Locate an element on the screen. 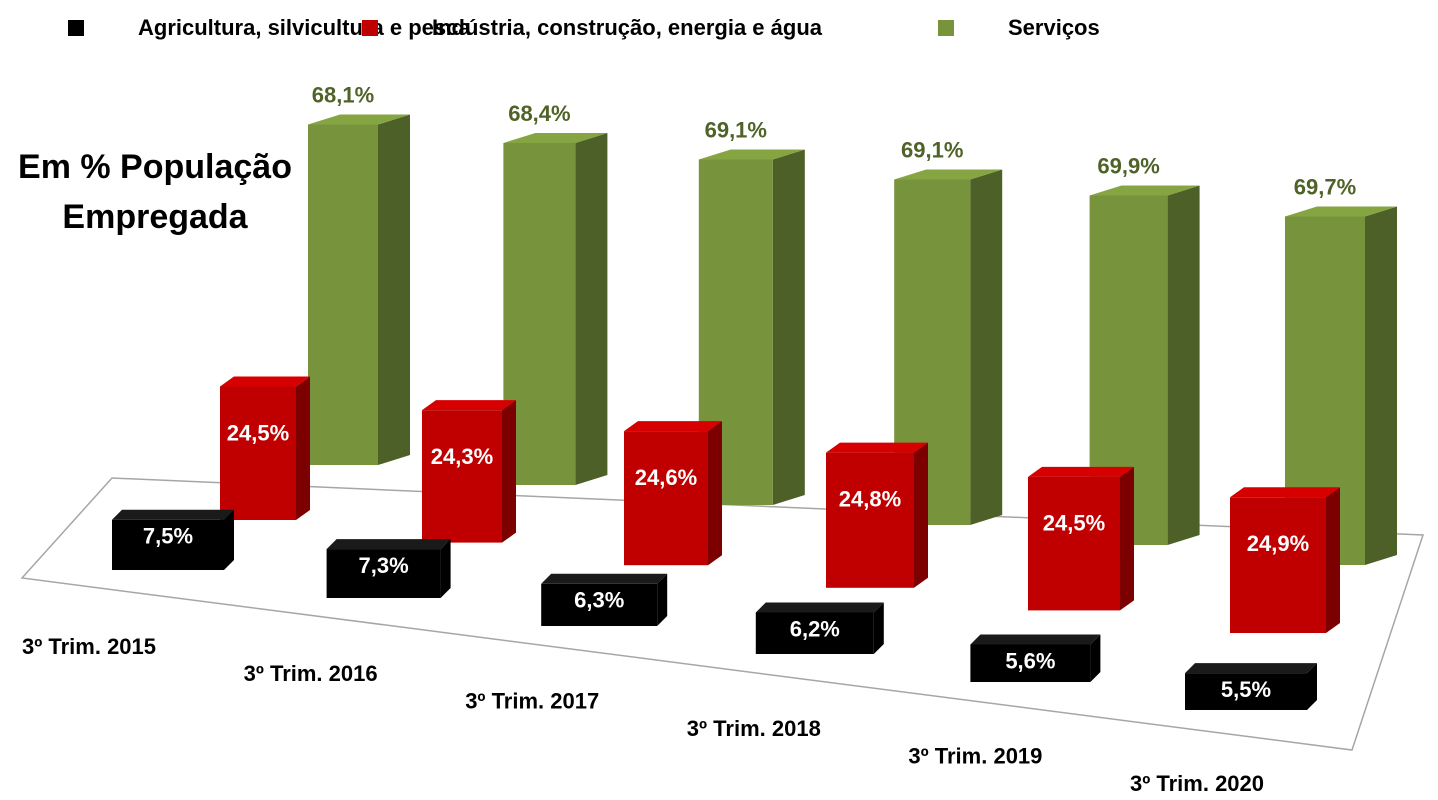  value-label: 68,1% is located at coordinates (343, 94).